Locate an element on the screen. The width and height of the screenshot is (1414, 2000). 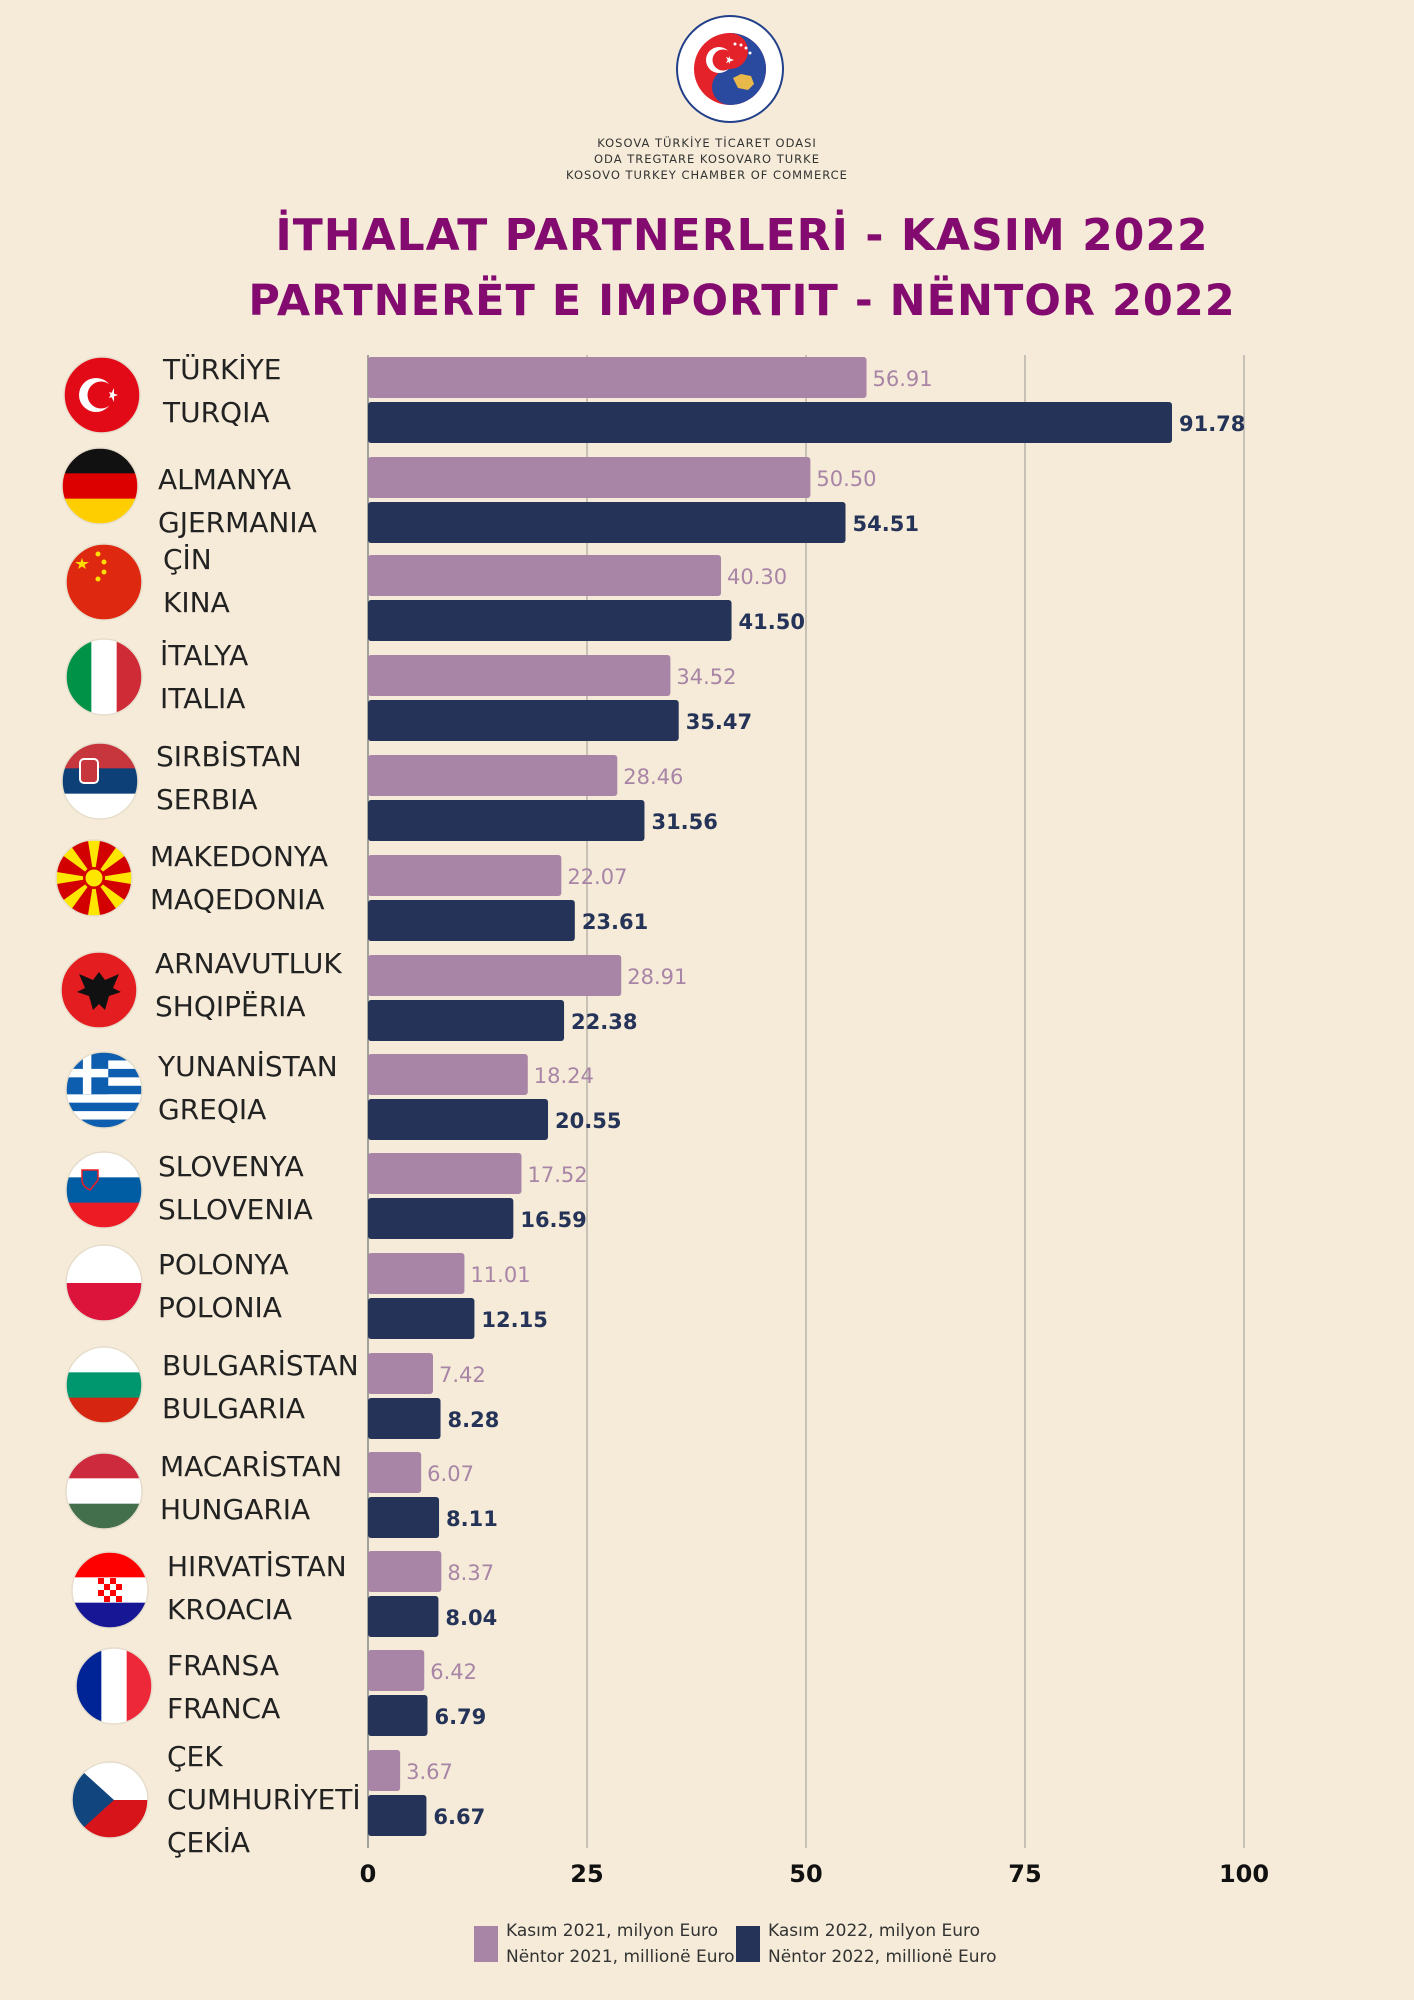
country-name: SLOVENYA is located at coordinates (231, 1166).